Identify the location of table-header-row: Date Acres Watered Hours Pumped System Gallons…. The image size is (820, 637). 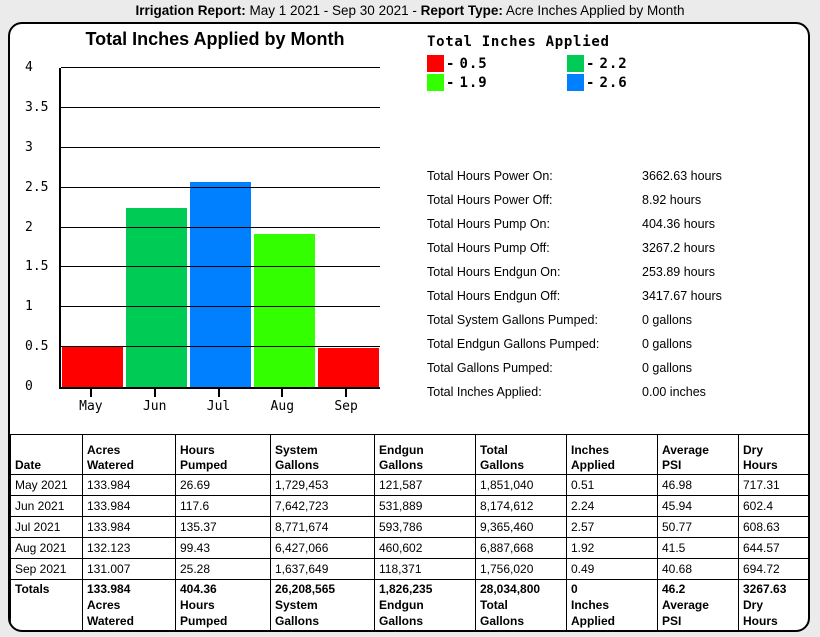
(409, 454).